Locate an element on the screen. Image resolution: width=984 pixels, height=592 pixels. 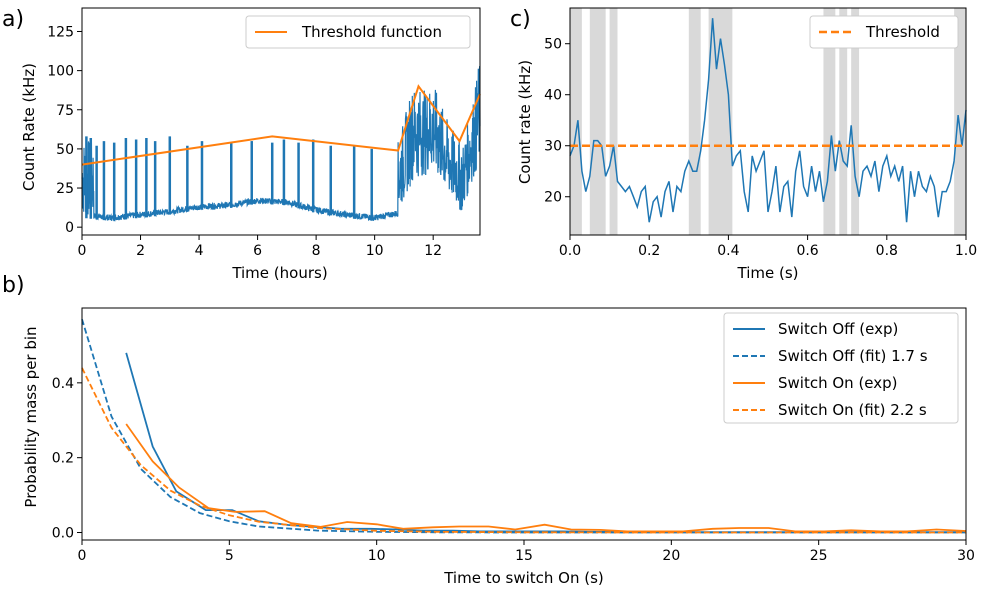
panel-c-legend-threshold-label: Threshold is located at coordinates (902, 32).